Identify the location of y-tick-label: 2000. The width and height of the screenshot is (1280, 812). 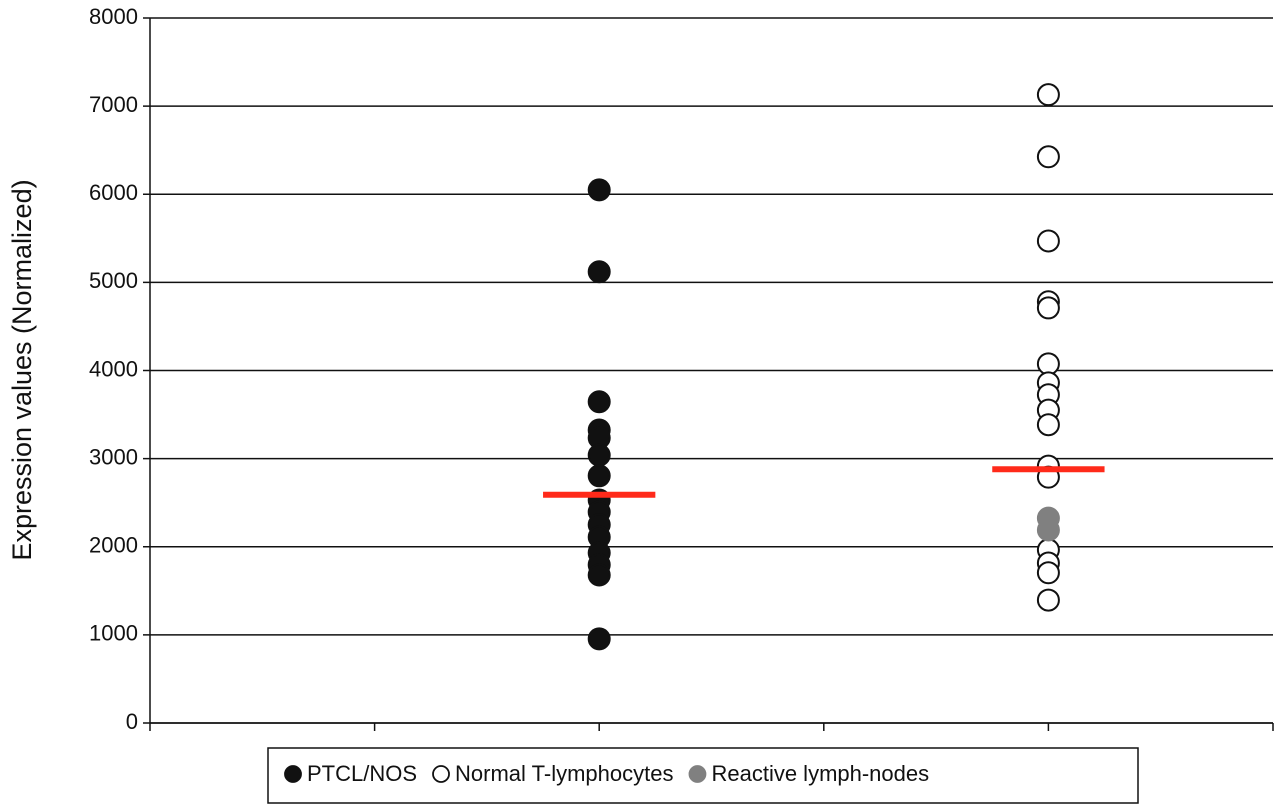
(113, 545).